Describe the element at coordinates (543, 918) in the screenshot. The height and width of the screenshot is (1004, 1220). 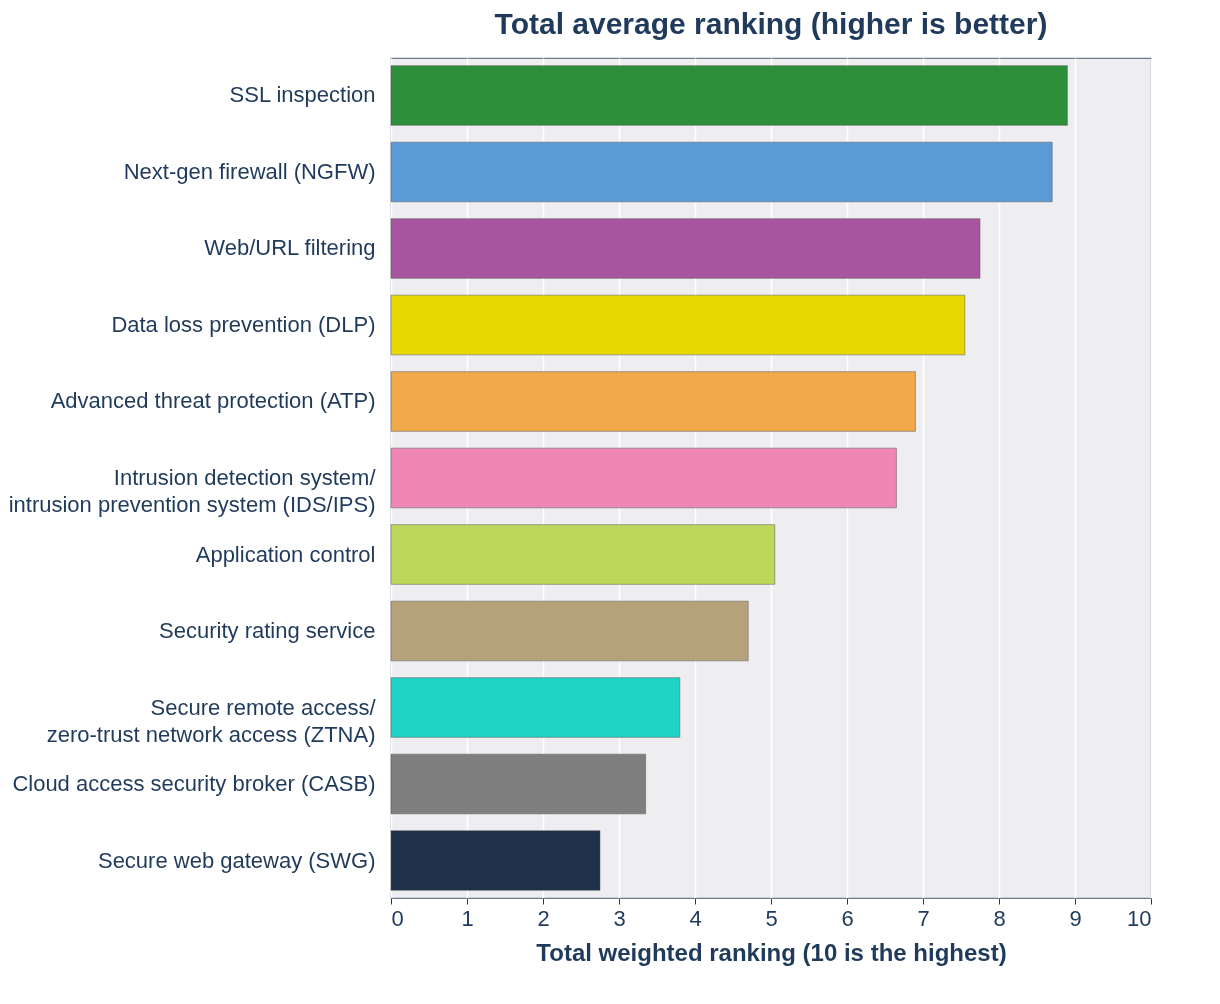
I see `x-tick-label: 2` at that location.